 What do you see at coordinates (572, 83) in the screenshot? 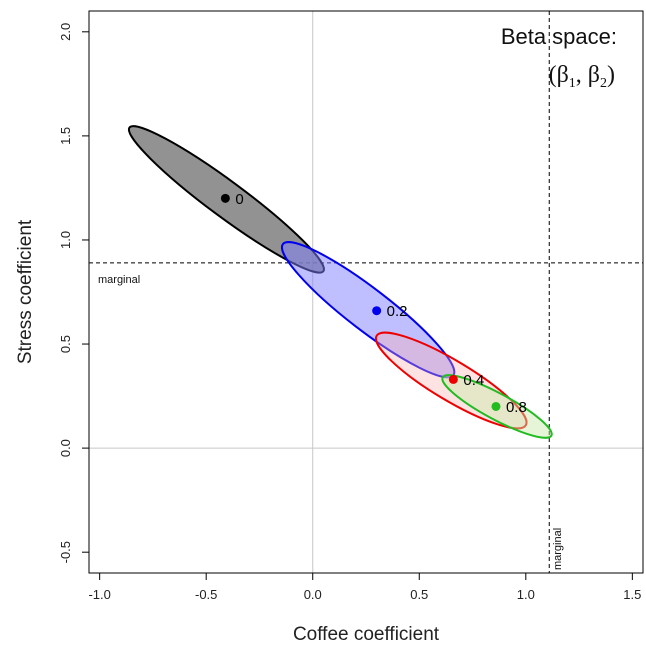
I see `subtitle-sub1: 1` at bounding box center [572, 83].